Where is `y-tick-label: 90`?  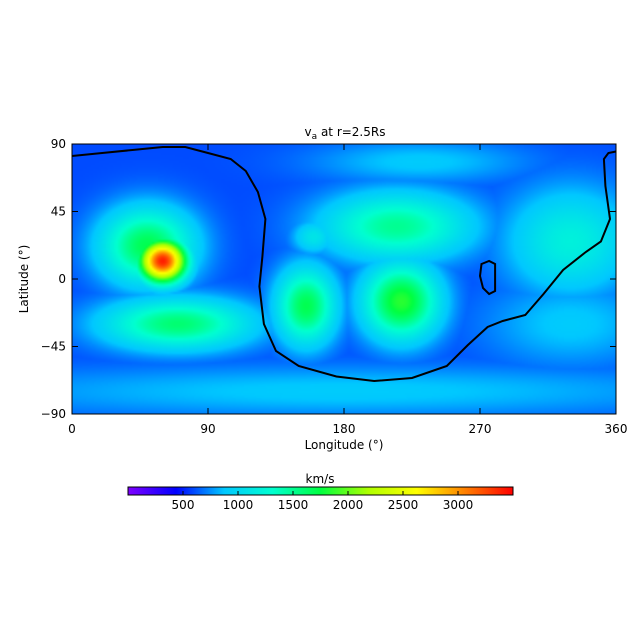
y-tick-label: 90 is located at coordinates (58, 144).